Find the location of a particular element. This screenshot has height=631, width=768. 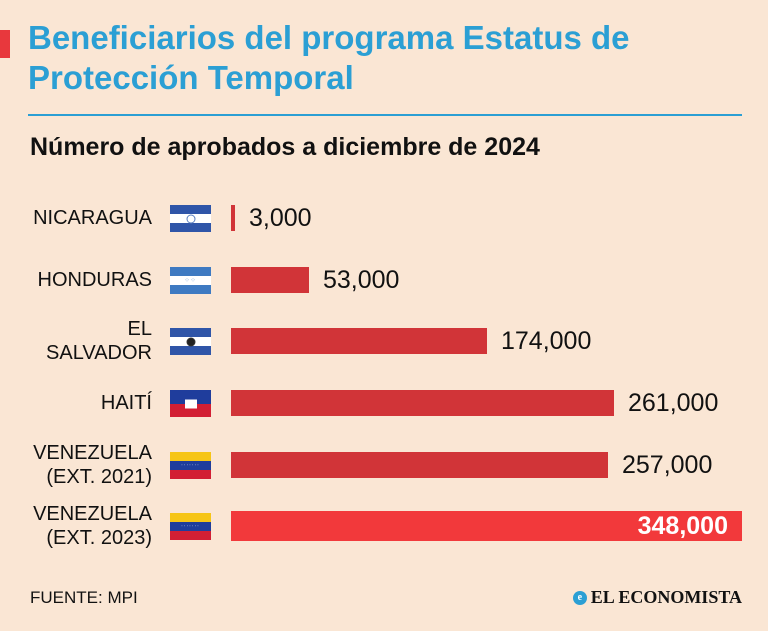

value-label: 348,000 is located at coordinates (682, 526).